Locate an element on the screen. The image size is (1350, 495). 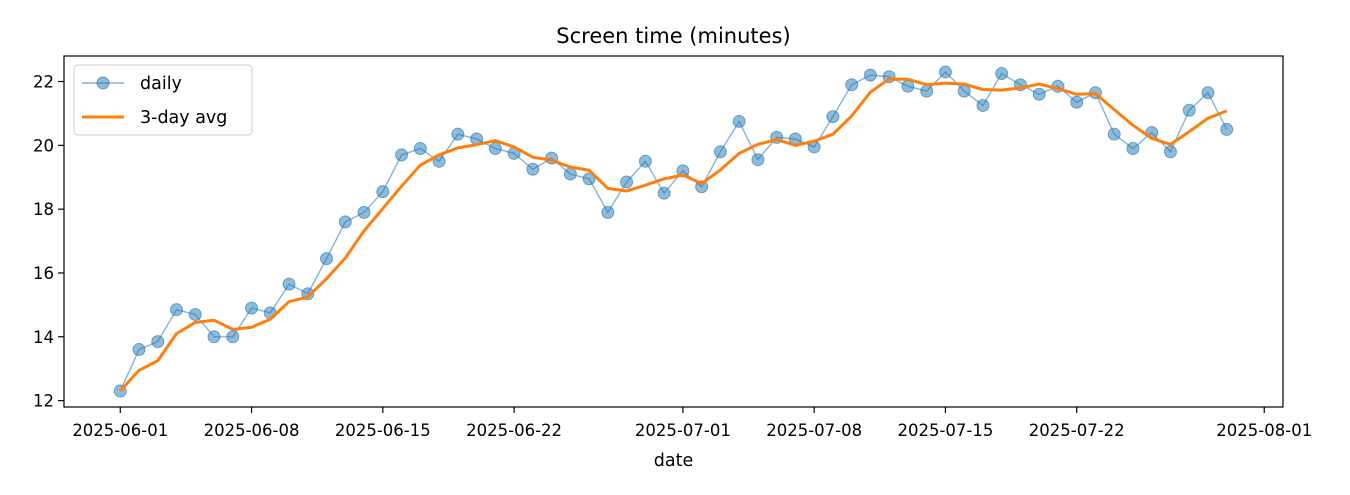
x-tick-label: 2025-07-15 is located at coordinates (945, 430).